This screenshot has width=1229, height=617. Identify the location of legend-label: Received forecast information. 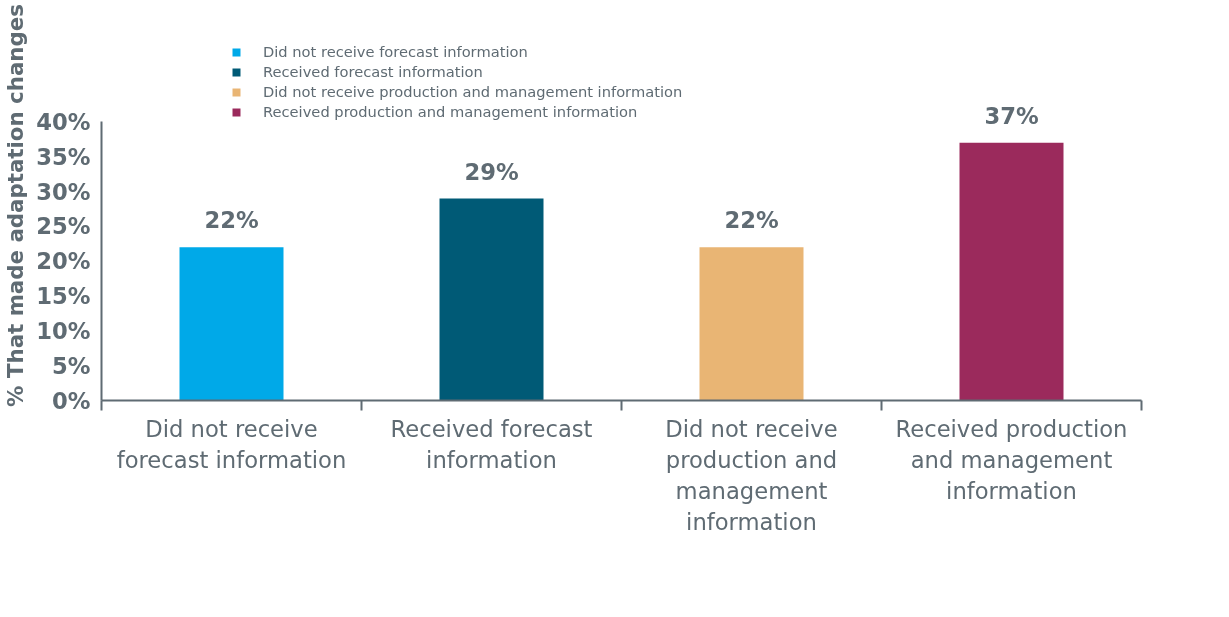
(373, 71).